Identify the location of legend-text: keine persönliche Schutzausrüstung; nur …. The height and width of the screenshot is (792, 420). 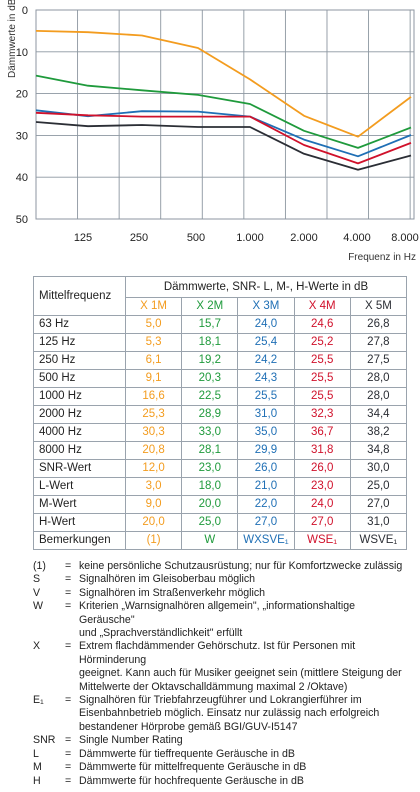
(241, 566).